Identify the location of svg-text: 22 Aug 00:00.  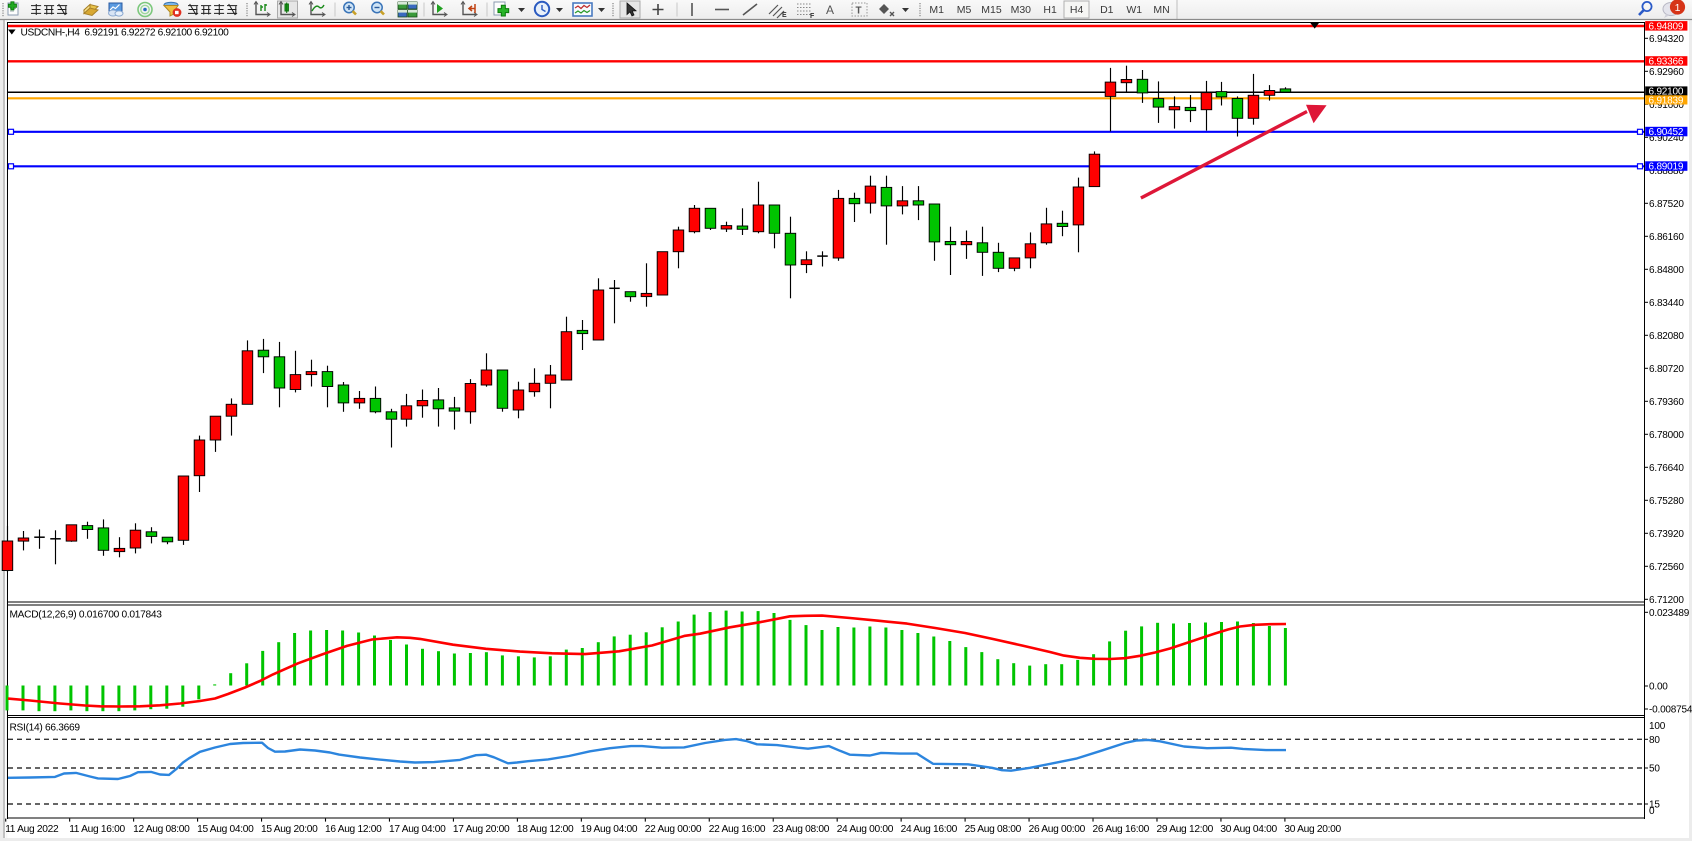
(673, 829).